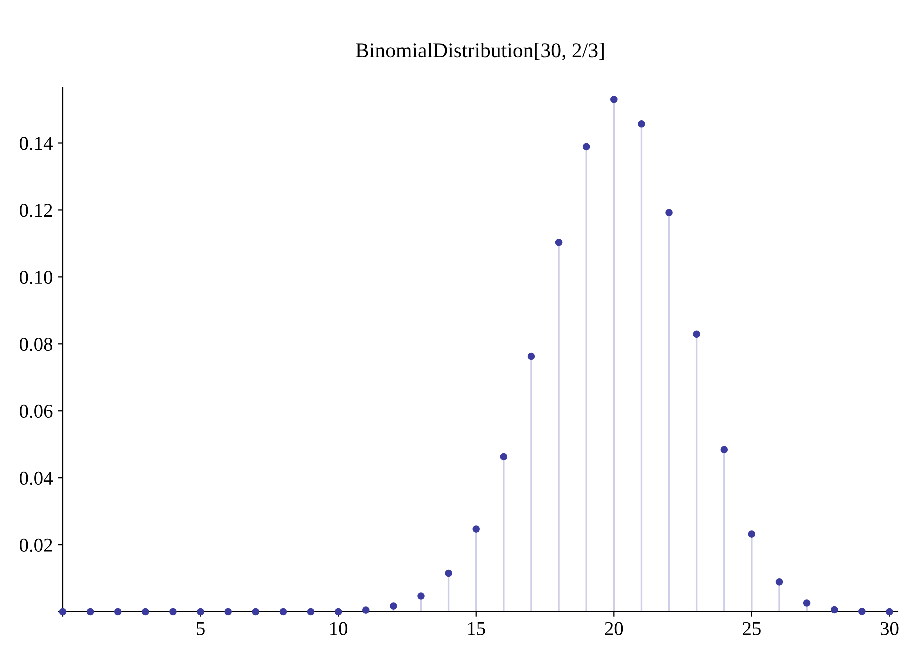 The image size is (901, 647). Describe the element at coordinates (36, 479) in the screenshot. I see `y-tick-label: 0.04` at that location.